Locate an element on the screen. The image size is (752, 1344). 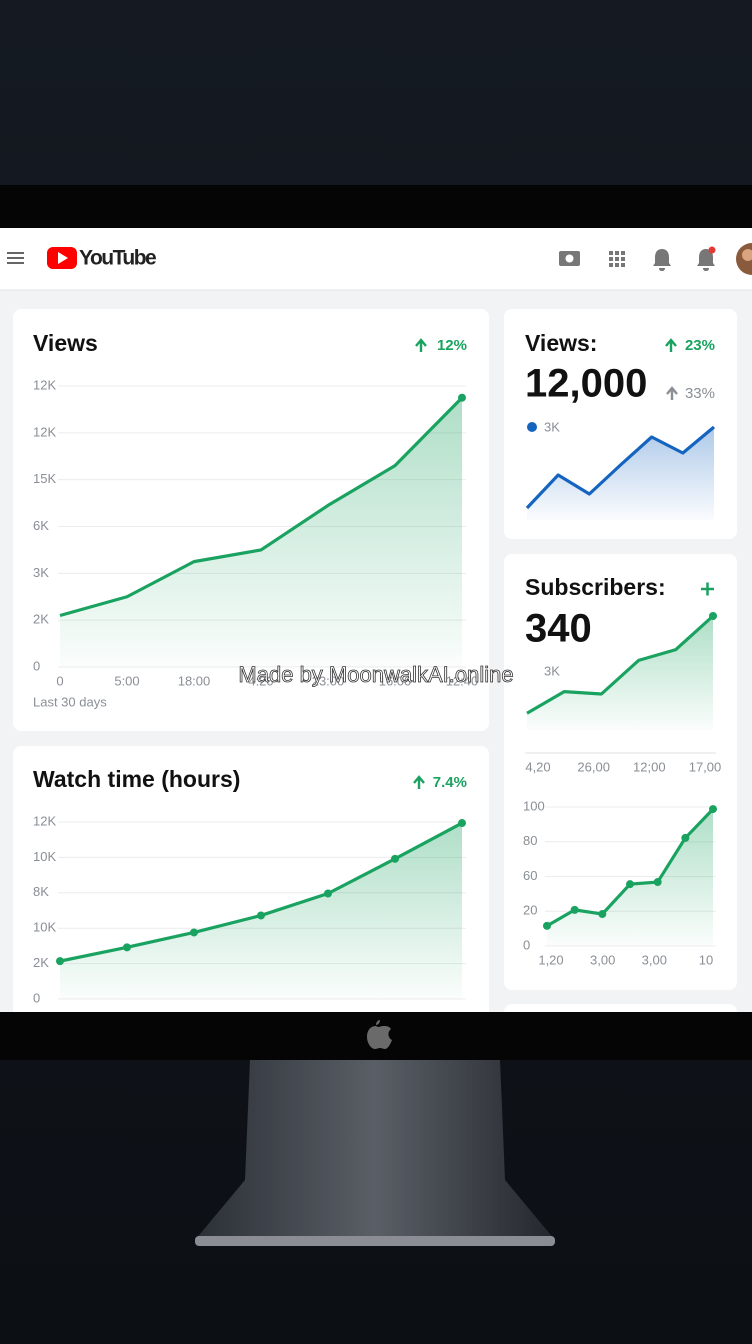
brand: YouTube is located at coordinates (117, 258).